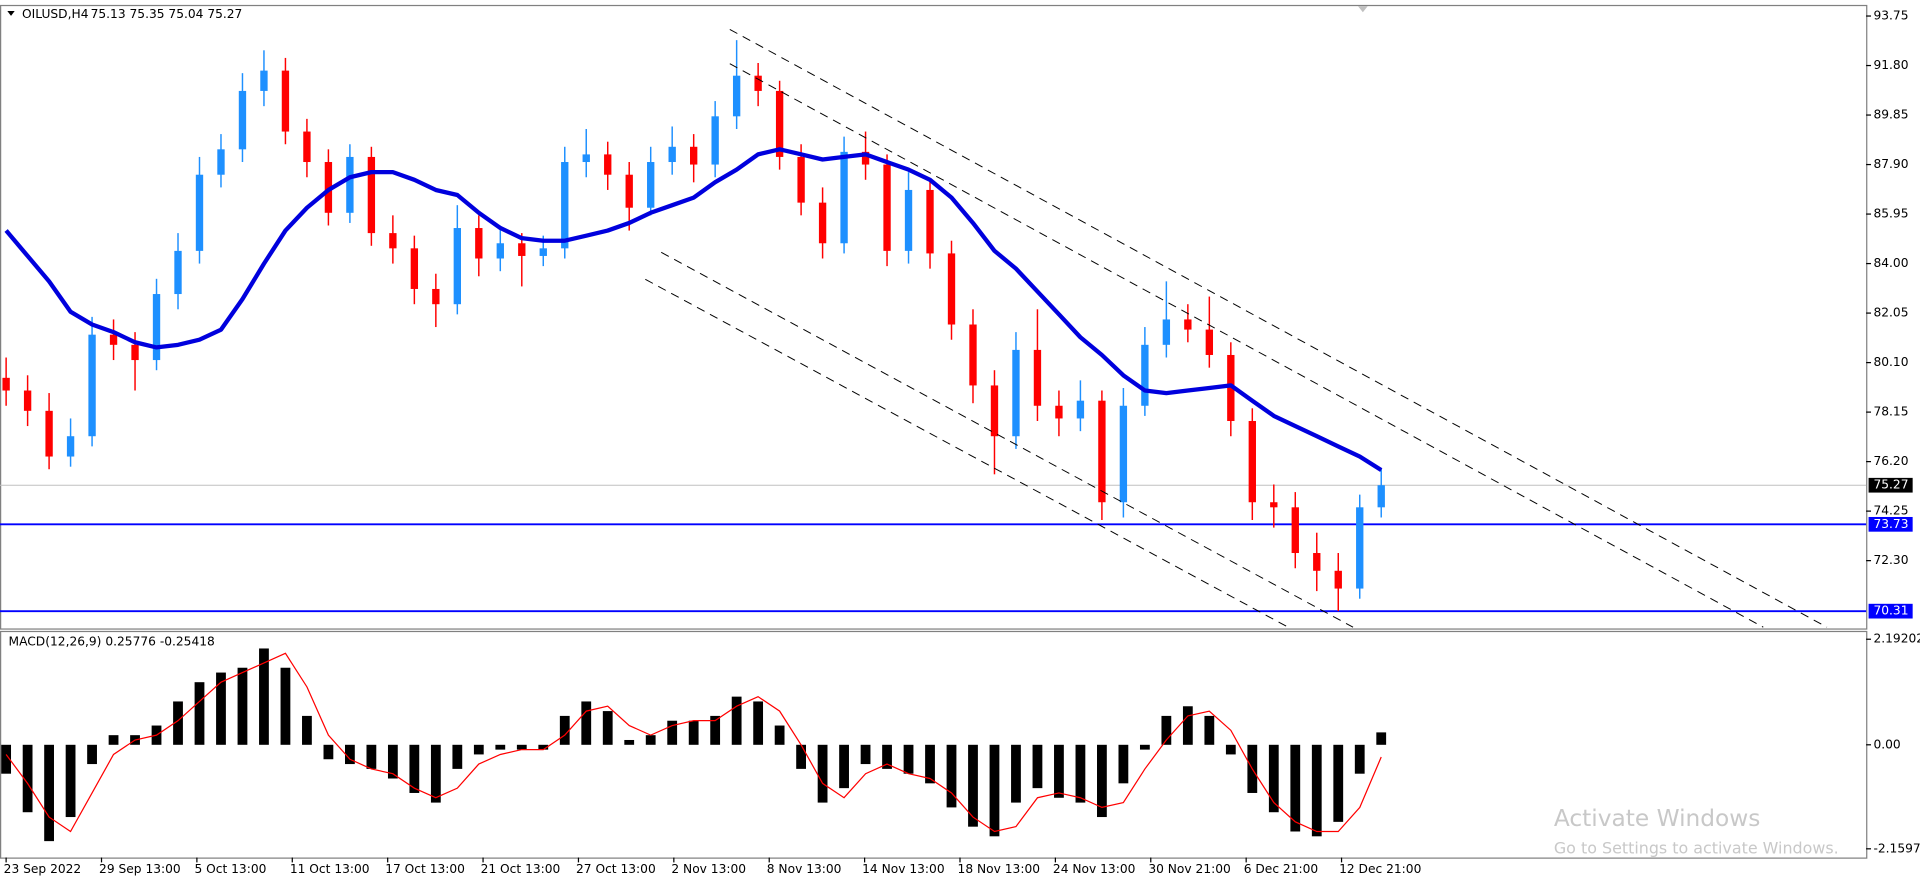 Image resolution: width=1920 pixels, height=882 pixels. Describe the element at coordinates (1657, 818) in the screenshot. I see `watermark-title: Activate Windows` at that location.